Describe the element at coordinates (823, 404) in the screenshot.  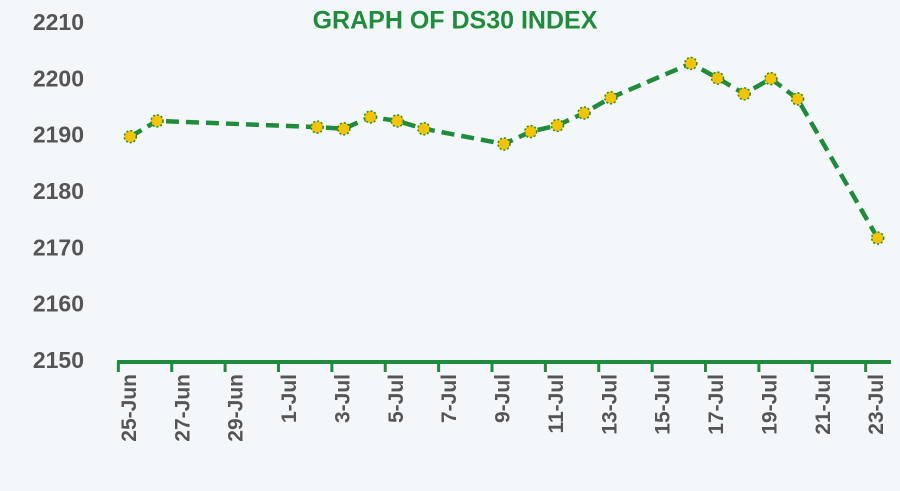
I see `x-tick-label: 21-Jul` at that location.